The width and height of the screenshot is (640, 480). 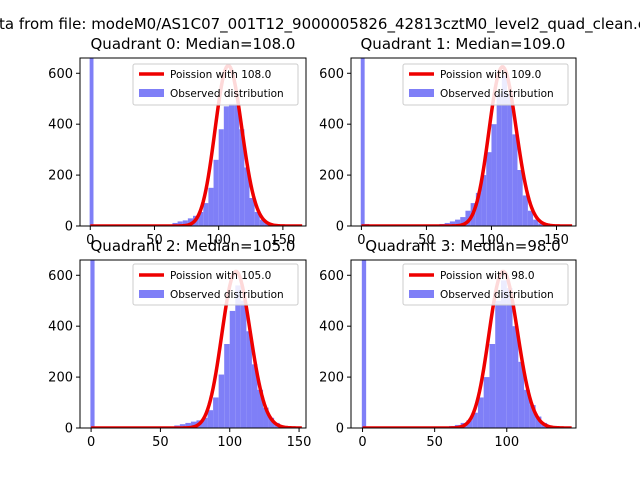 I want to click on legend-poisson-label: Poission with 109.0, so click(x=490, y=75).